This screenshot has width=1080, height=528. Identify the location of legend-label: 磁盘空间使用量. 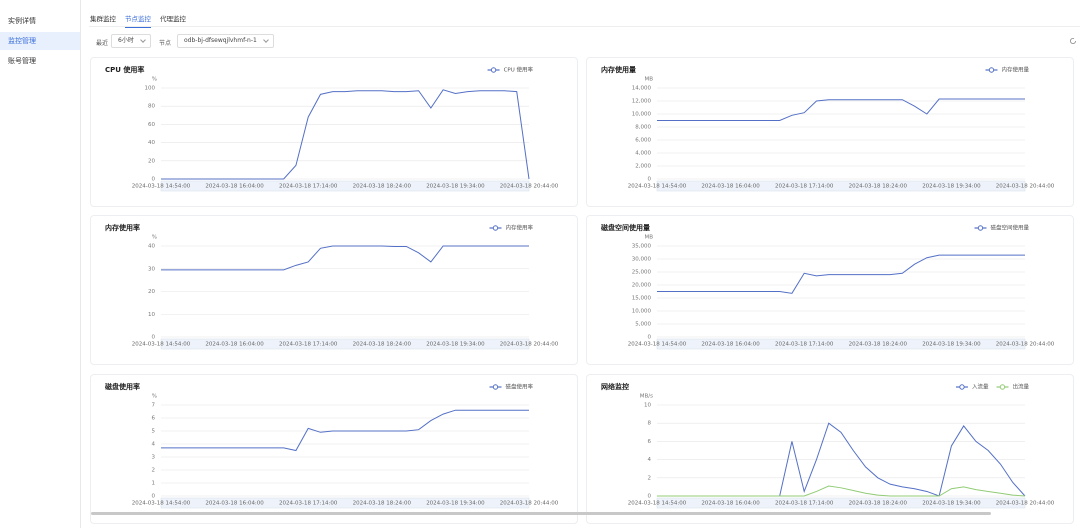
(1009, 228).